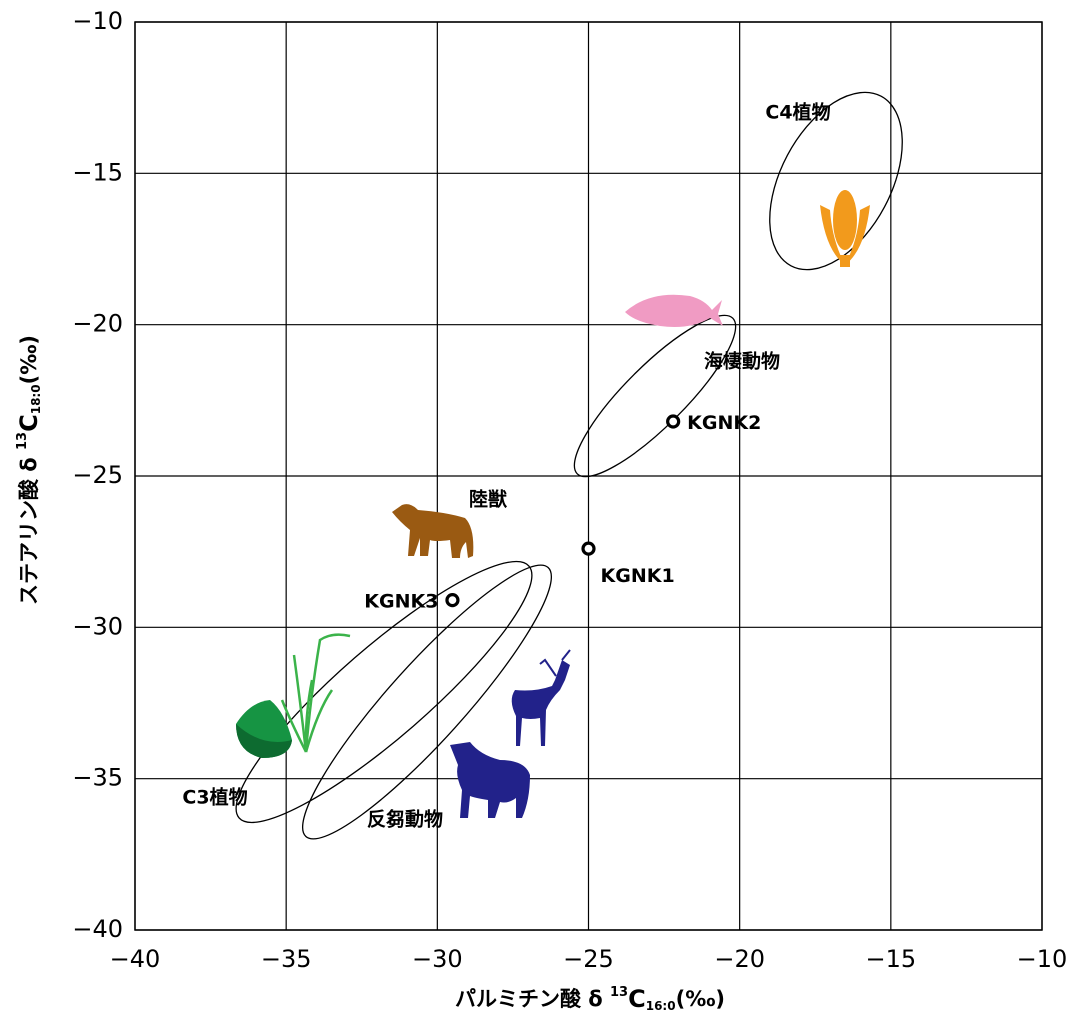 This screenshot has width=1072, height=1021. I want to click on ylabel-unit: (‰), so click(29, 359).